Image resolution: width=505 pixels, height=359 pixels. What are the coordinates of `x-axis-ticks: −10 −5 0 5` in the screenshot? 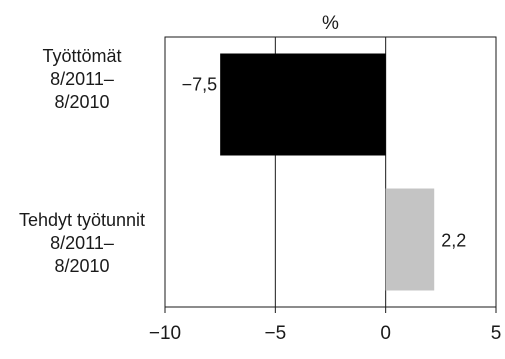 It's located at (325, 325).